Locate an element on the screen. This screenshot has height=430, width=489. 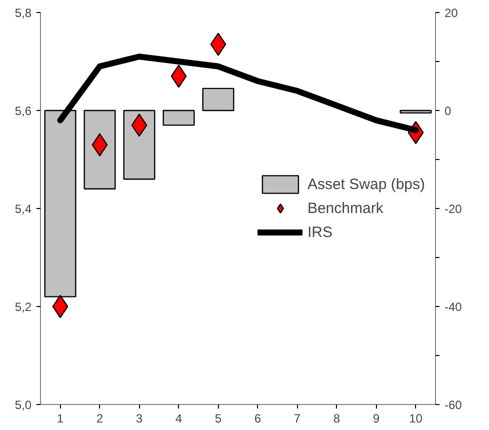
x-tick-label: 8 is located at coordinates (336, 419).